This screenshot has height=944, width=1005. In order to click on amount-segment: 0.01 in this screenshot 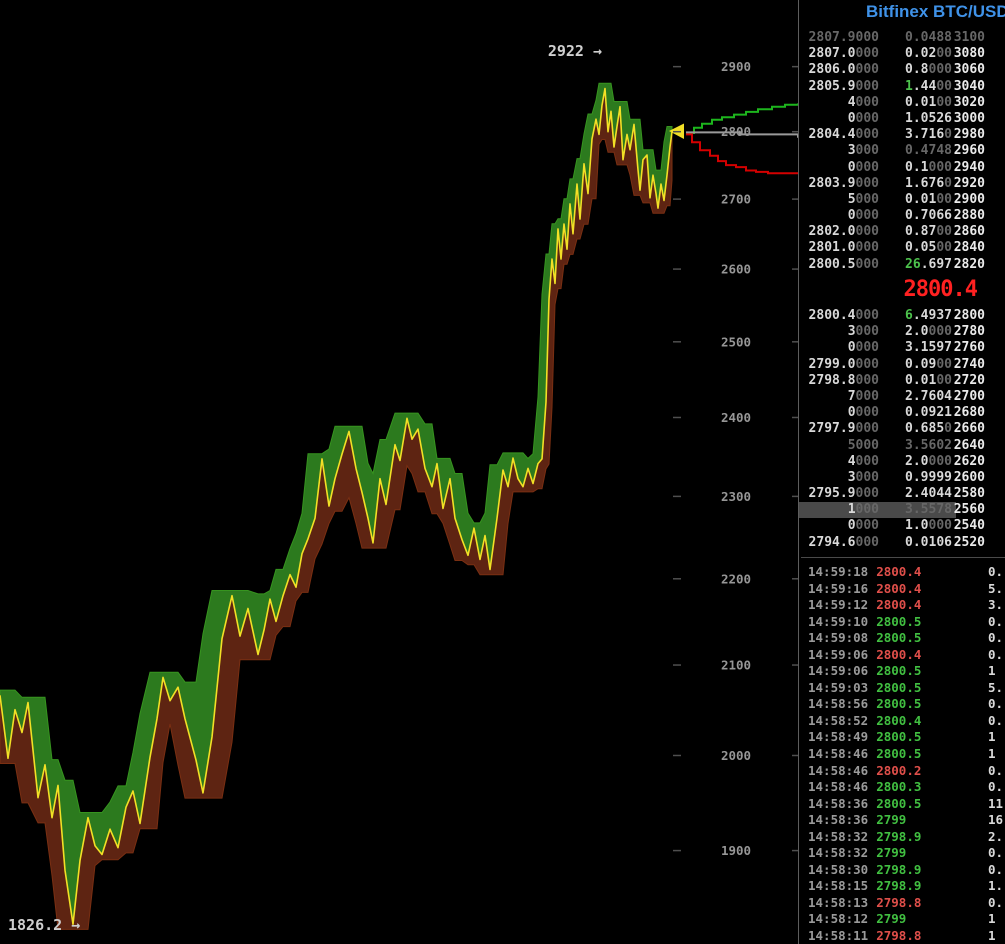, I will do `click(921, 199)`.